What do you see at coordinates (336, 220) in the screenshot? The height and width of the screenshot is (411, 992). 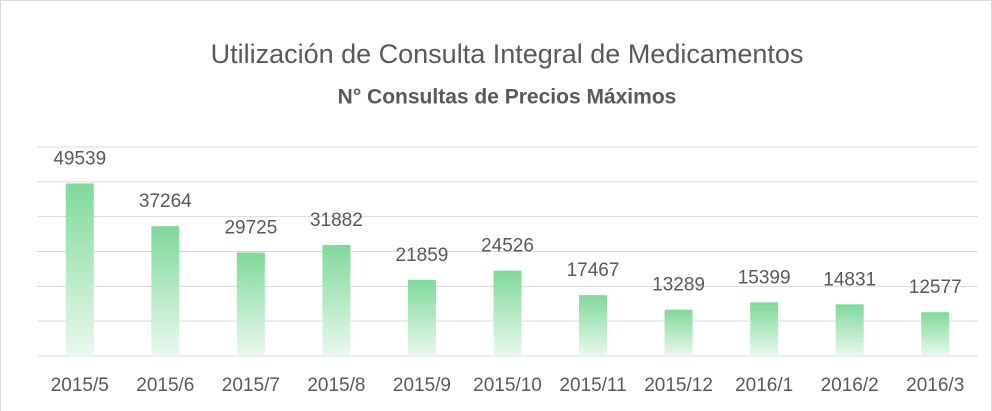 I see `data-label: 31882` at bounding box center [336, 220].